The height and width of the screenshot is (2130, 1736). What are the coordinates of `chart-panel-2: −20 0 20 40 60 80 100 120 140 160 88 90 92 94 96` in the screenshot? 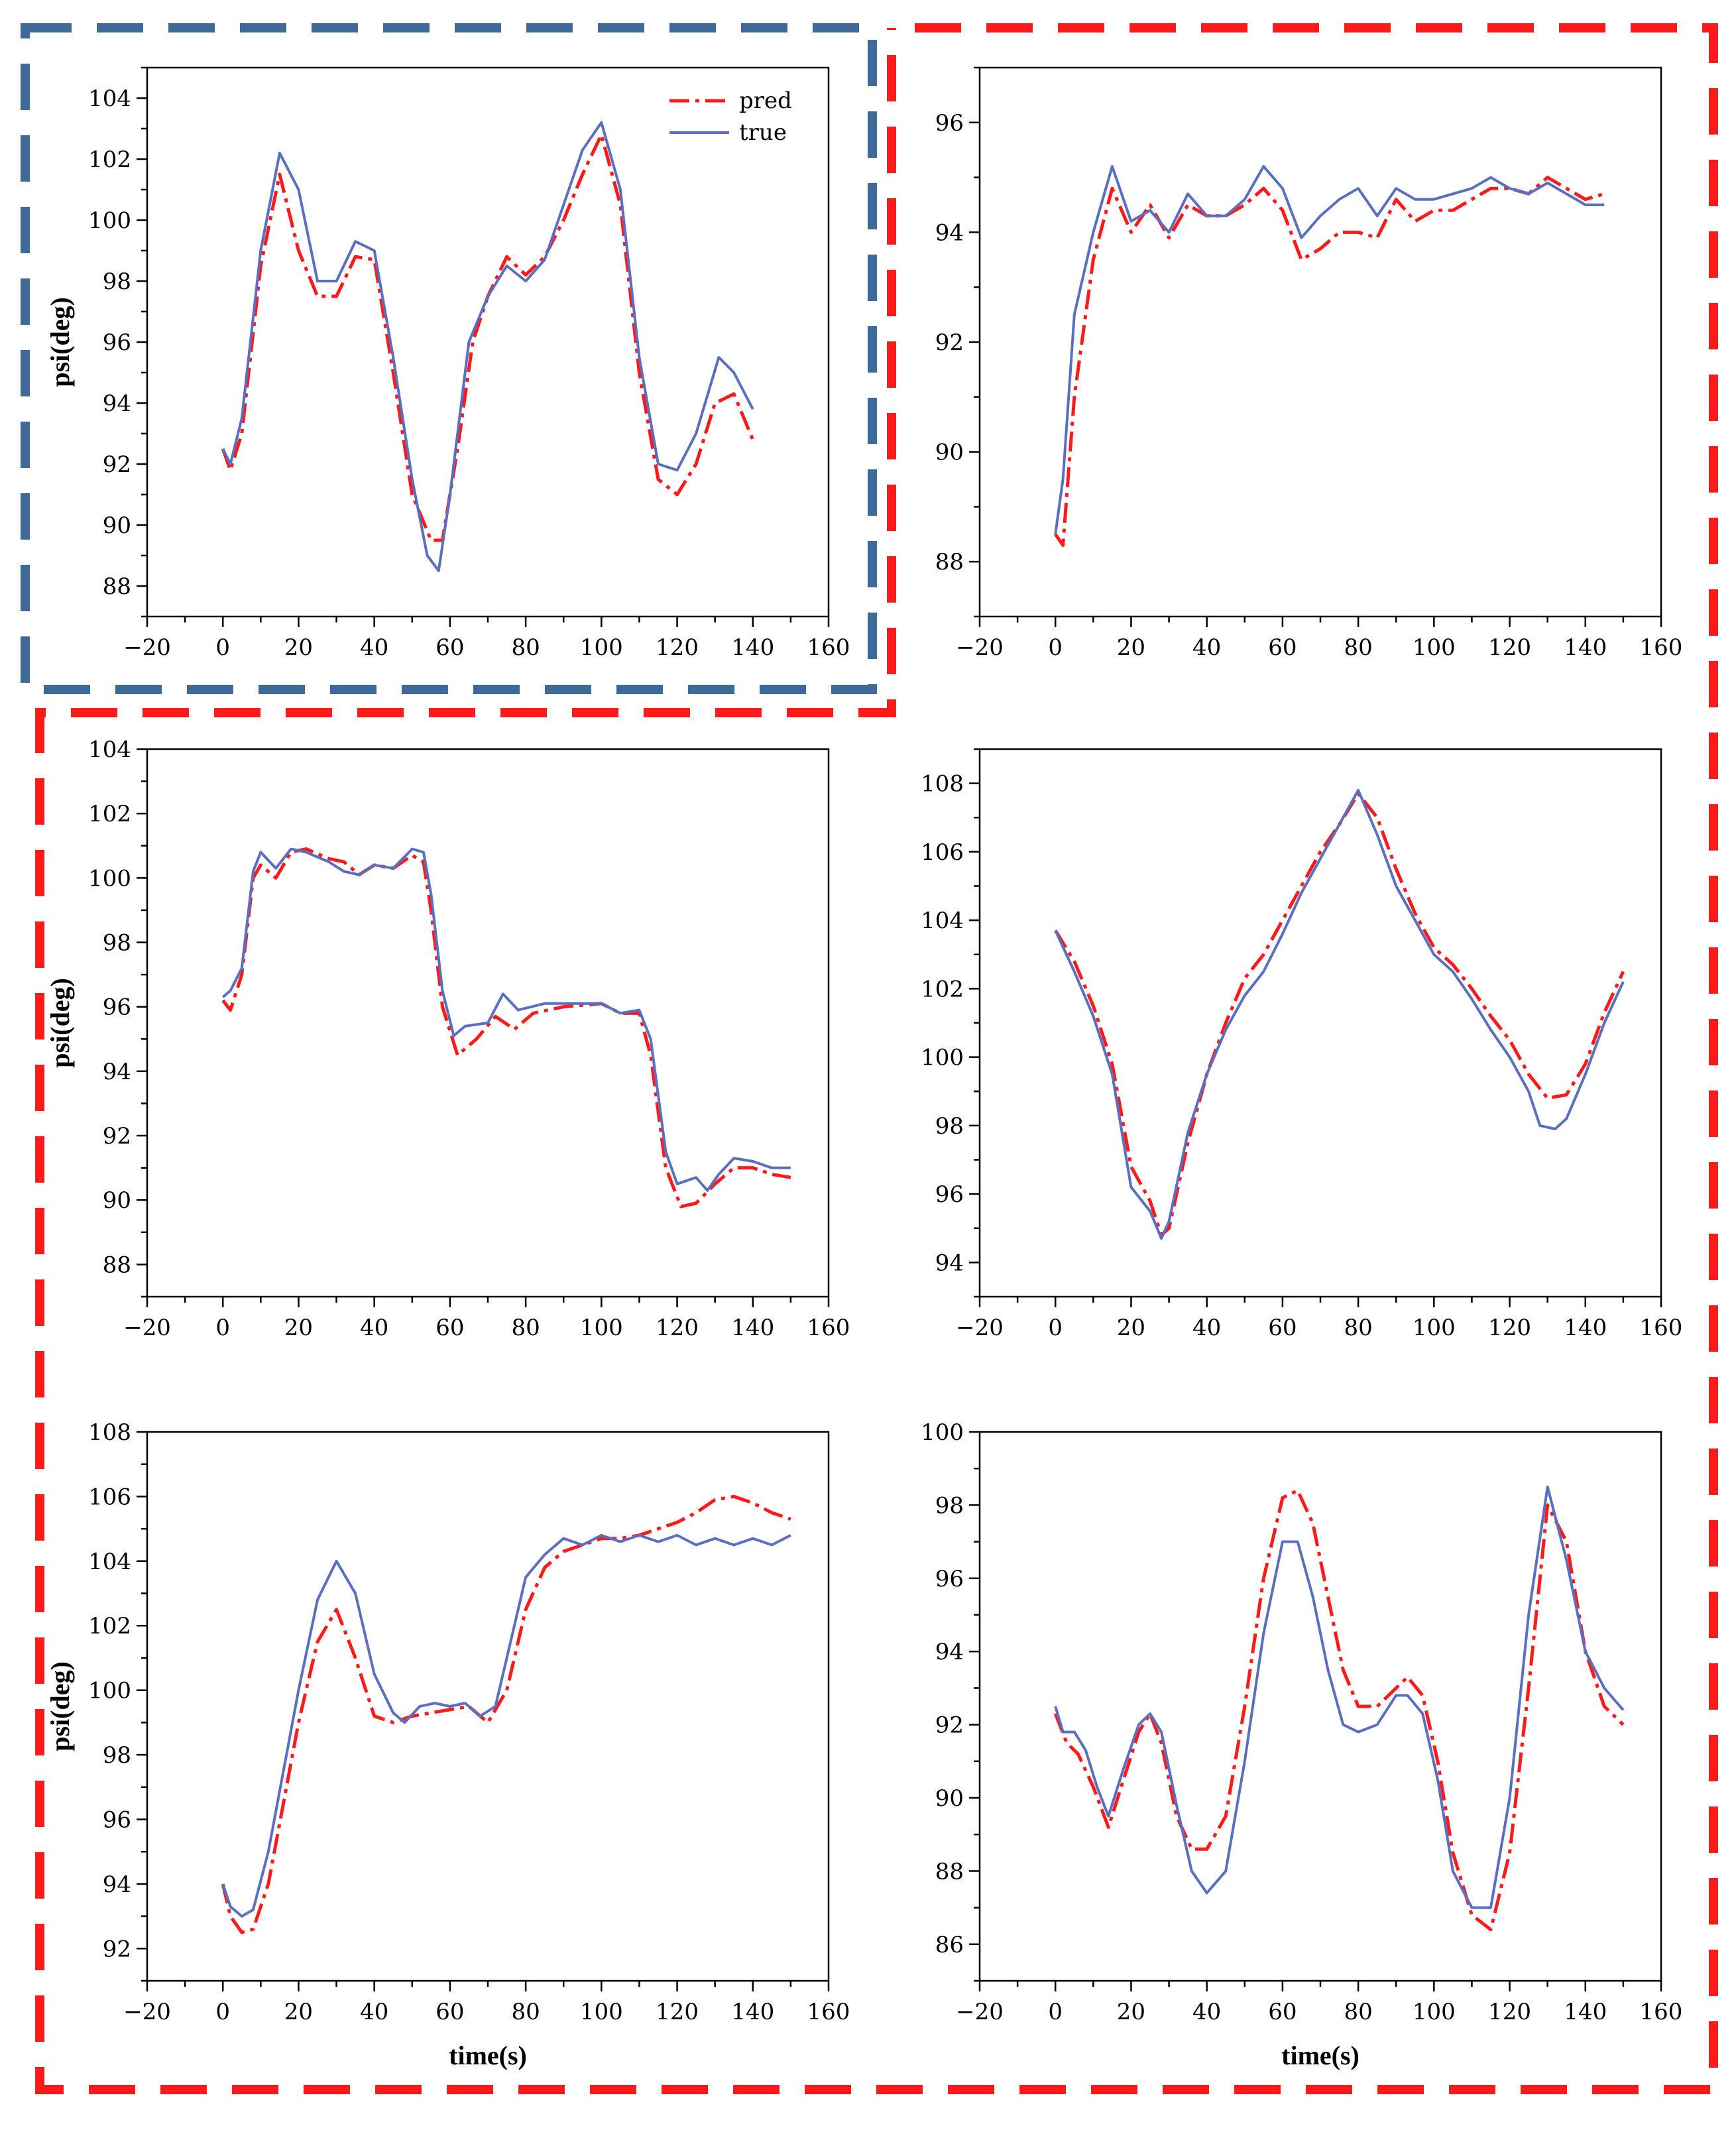 It's located at (1309, 363).